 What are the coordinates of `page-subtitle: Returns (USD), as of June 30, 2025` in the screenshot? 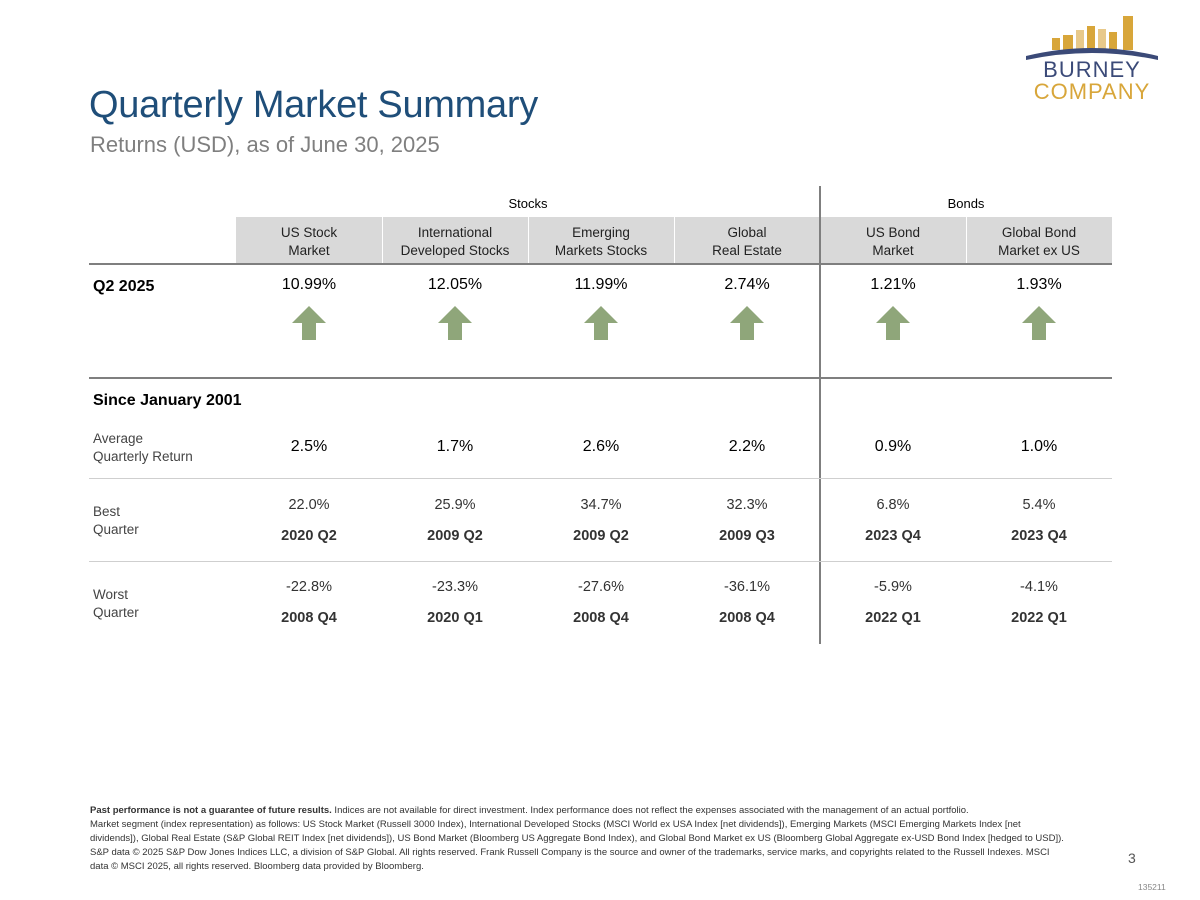 It's located at (265, 144).